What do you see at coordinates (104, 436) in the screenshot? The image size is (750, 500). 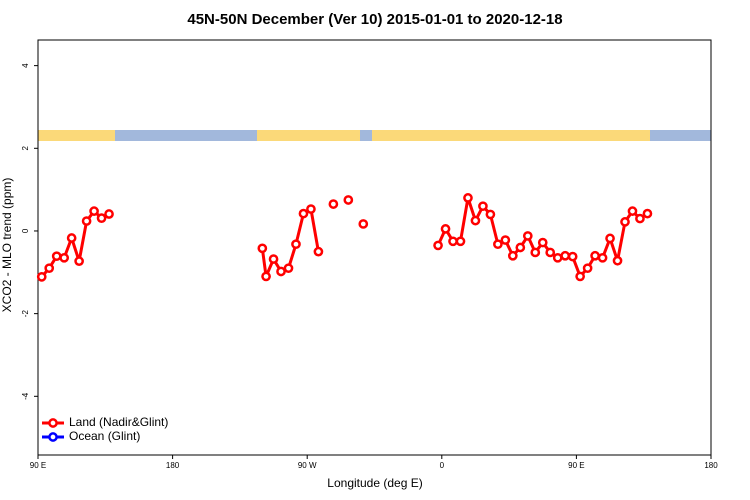 I see `legend-label: Ocean (Glint)` at bounding box center [104, 436].